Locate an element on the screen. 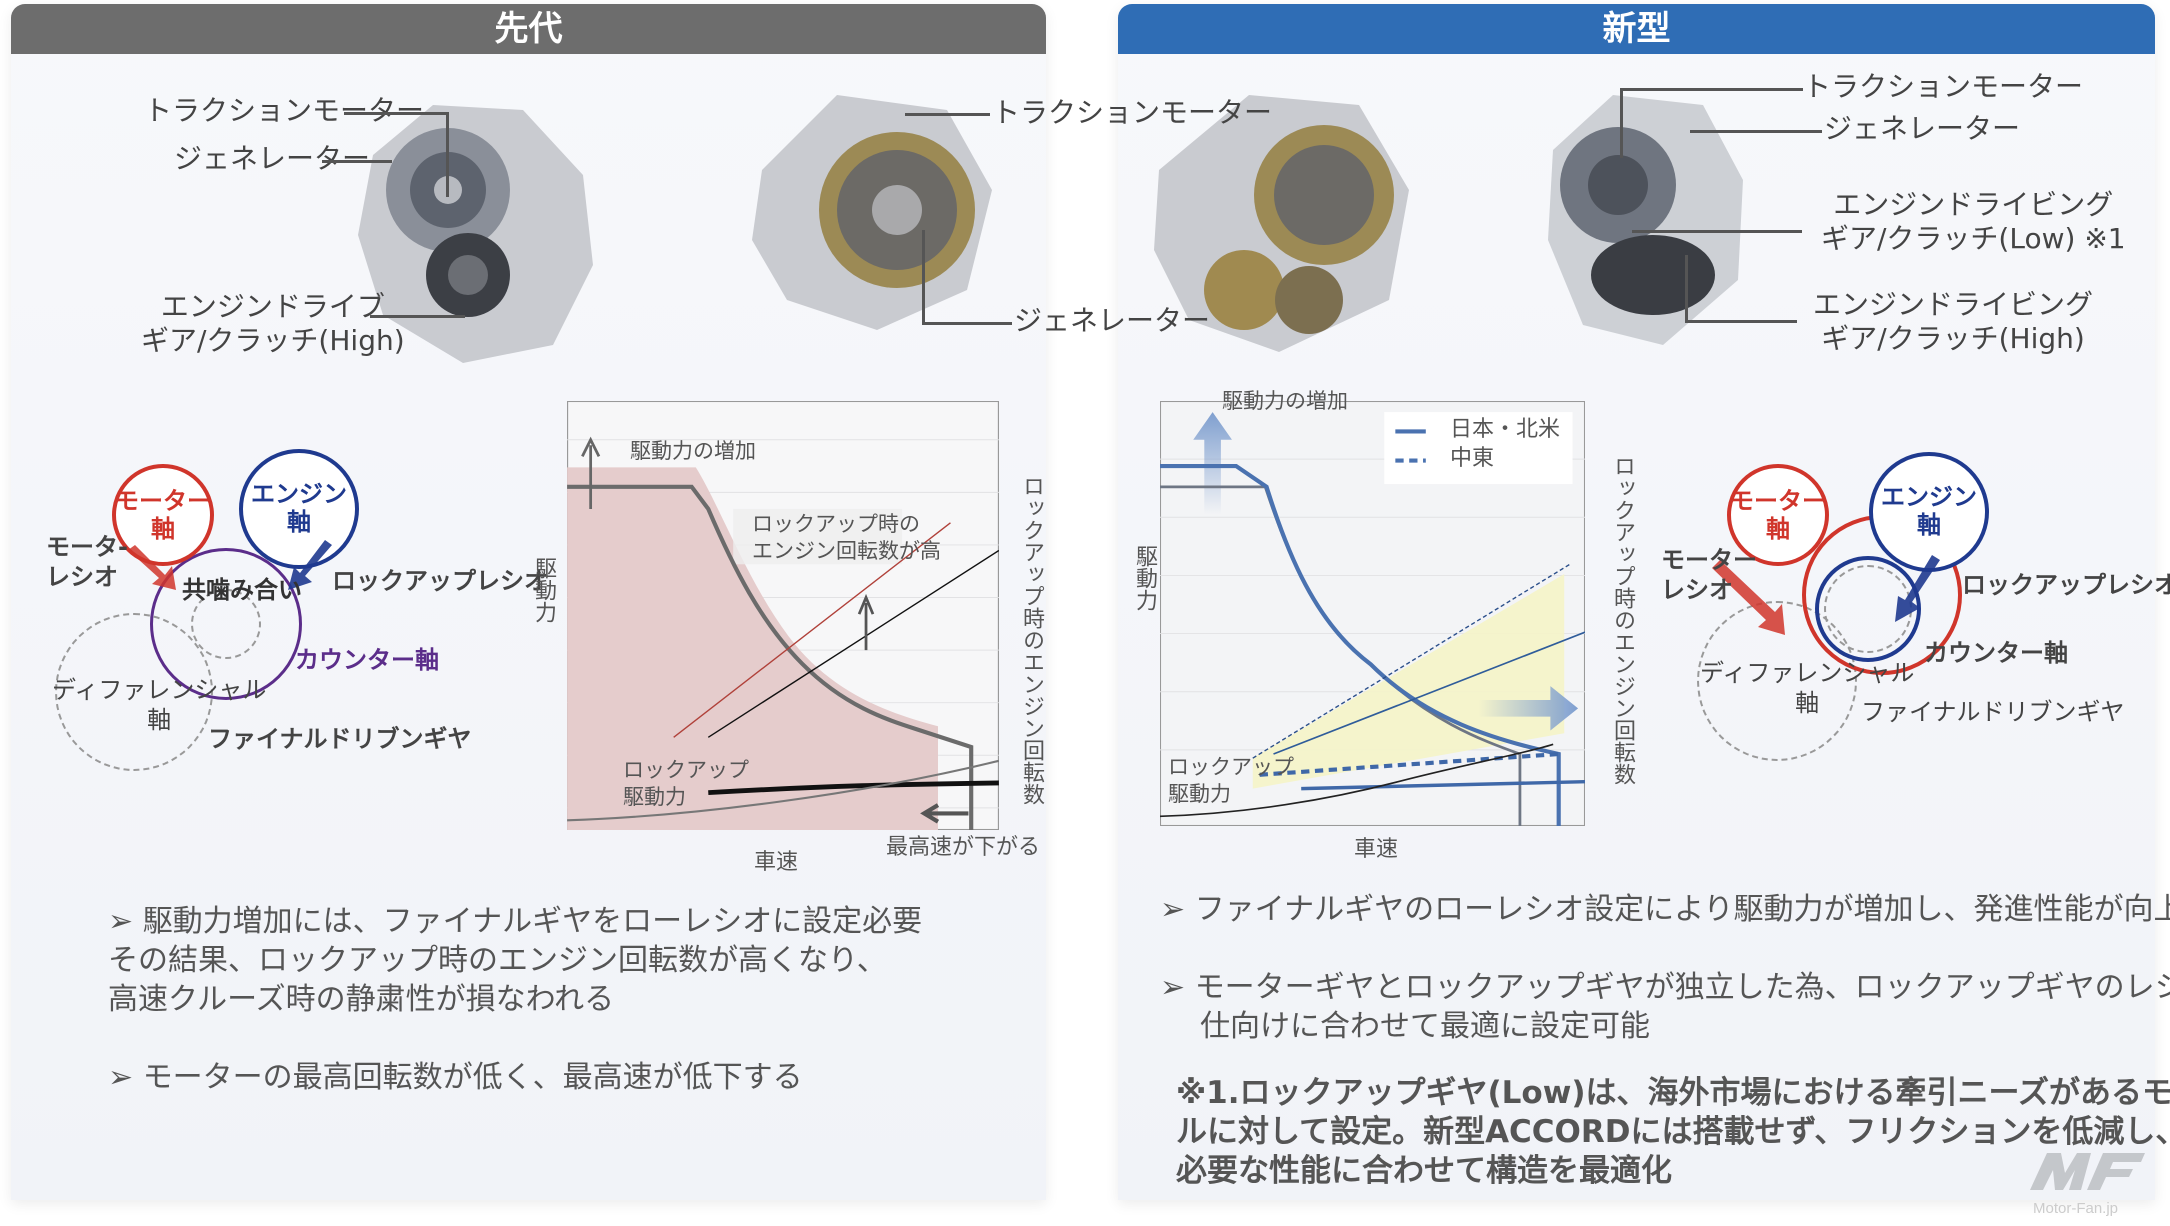 The width and height of the screenshot is (2170, 1226). counter-shaft-label: カウンター軸 is located at coordinates (1996, 653).